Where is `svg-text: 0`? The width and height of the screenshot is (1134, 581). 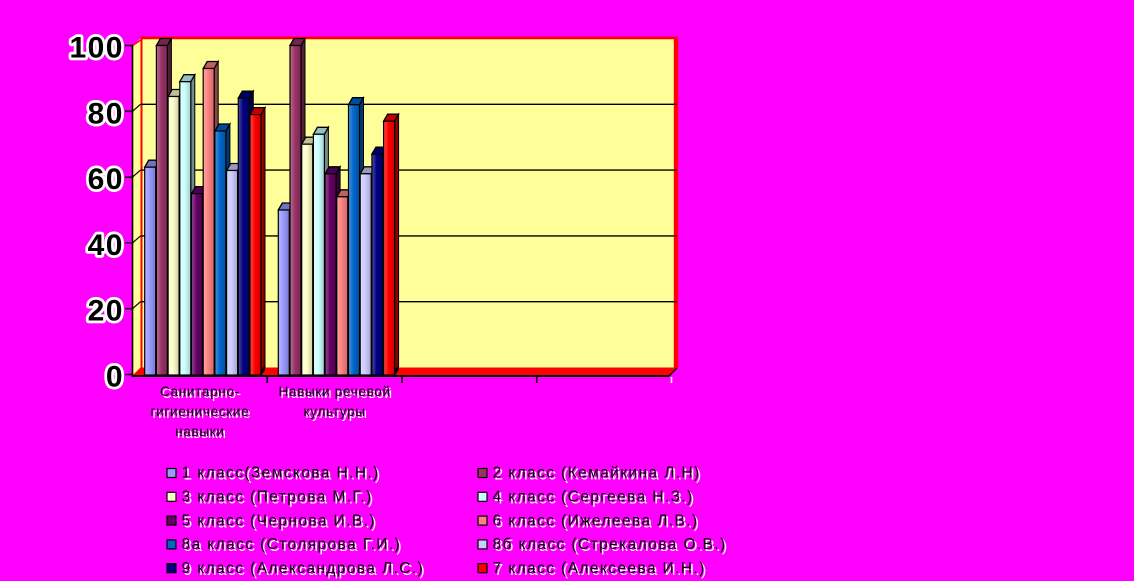 svg-text: 0 is located at coordinates (115, 377).